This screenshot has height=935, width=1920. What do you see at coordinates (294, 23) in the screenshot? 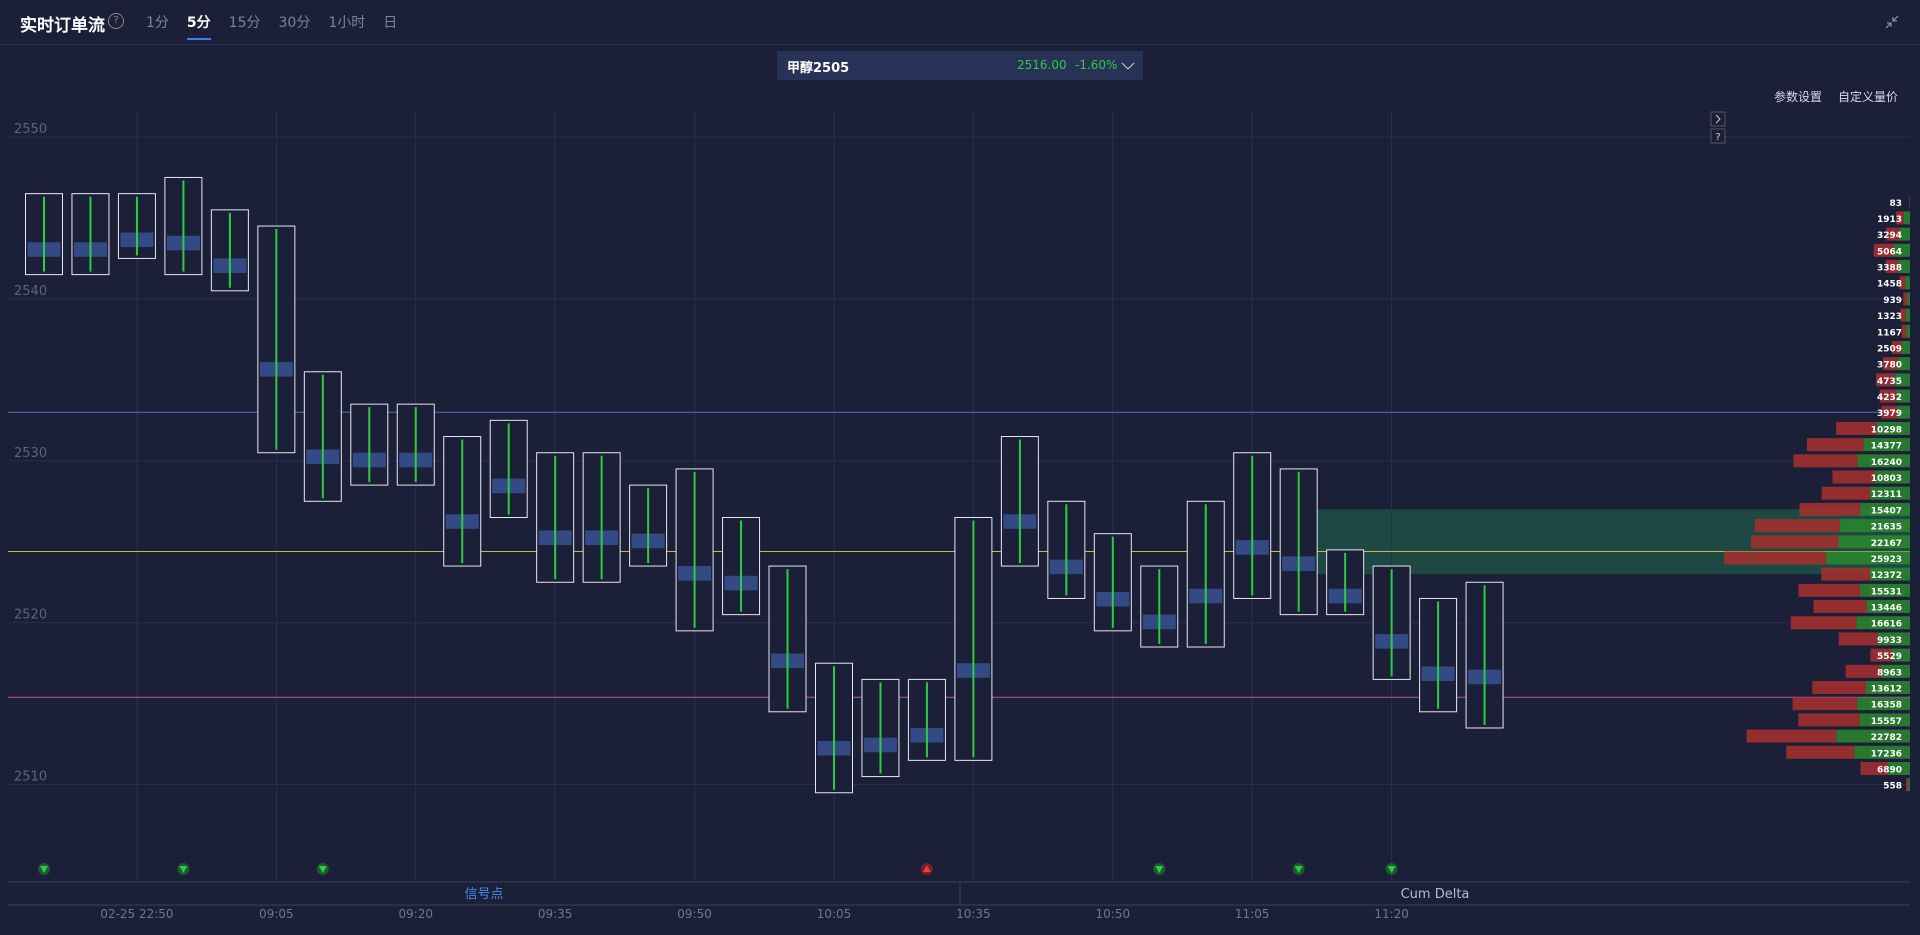
I see `period-tab: 30分` at bounding box center [294, 23].